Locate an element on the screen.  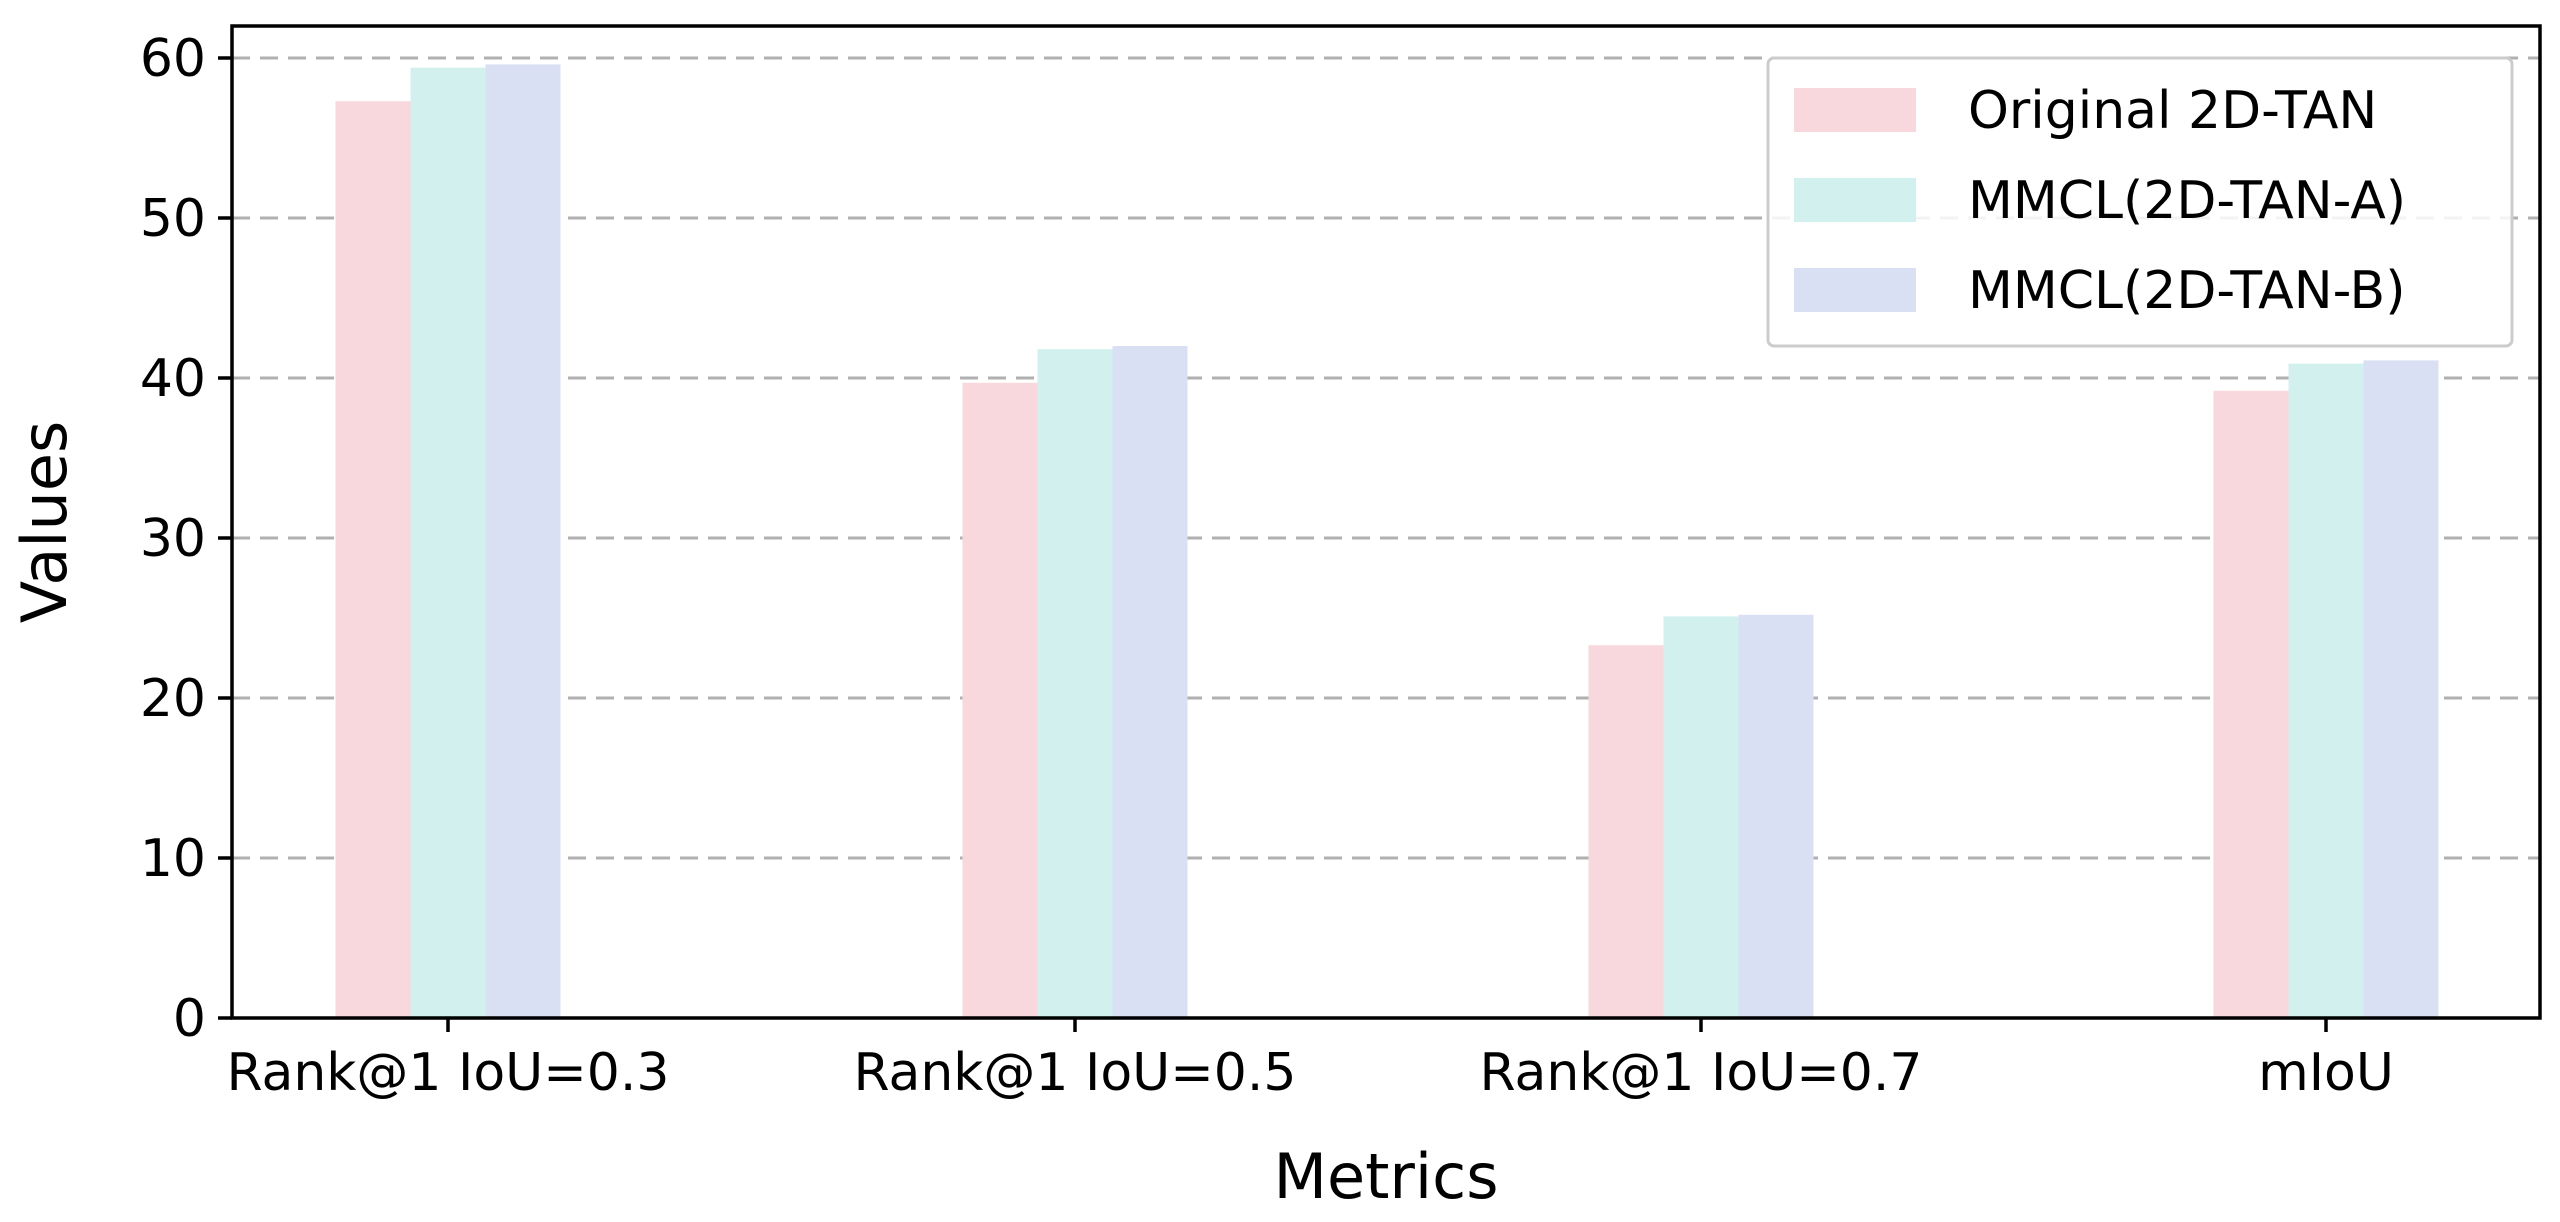
y-tick-label: 60 is located at coordinates (173, 59).